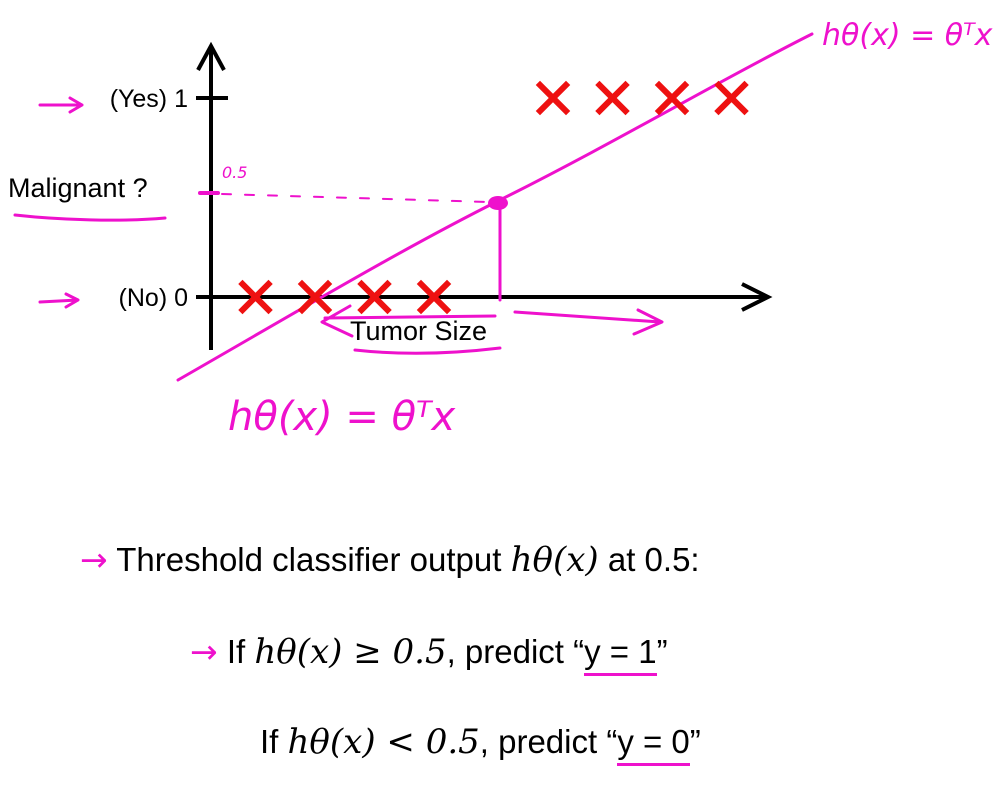  What do you see at coordinates (620, 654) in the screenshot?
I see `rule-y1-value: y = 1` at bounding box center [620, 654].